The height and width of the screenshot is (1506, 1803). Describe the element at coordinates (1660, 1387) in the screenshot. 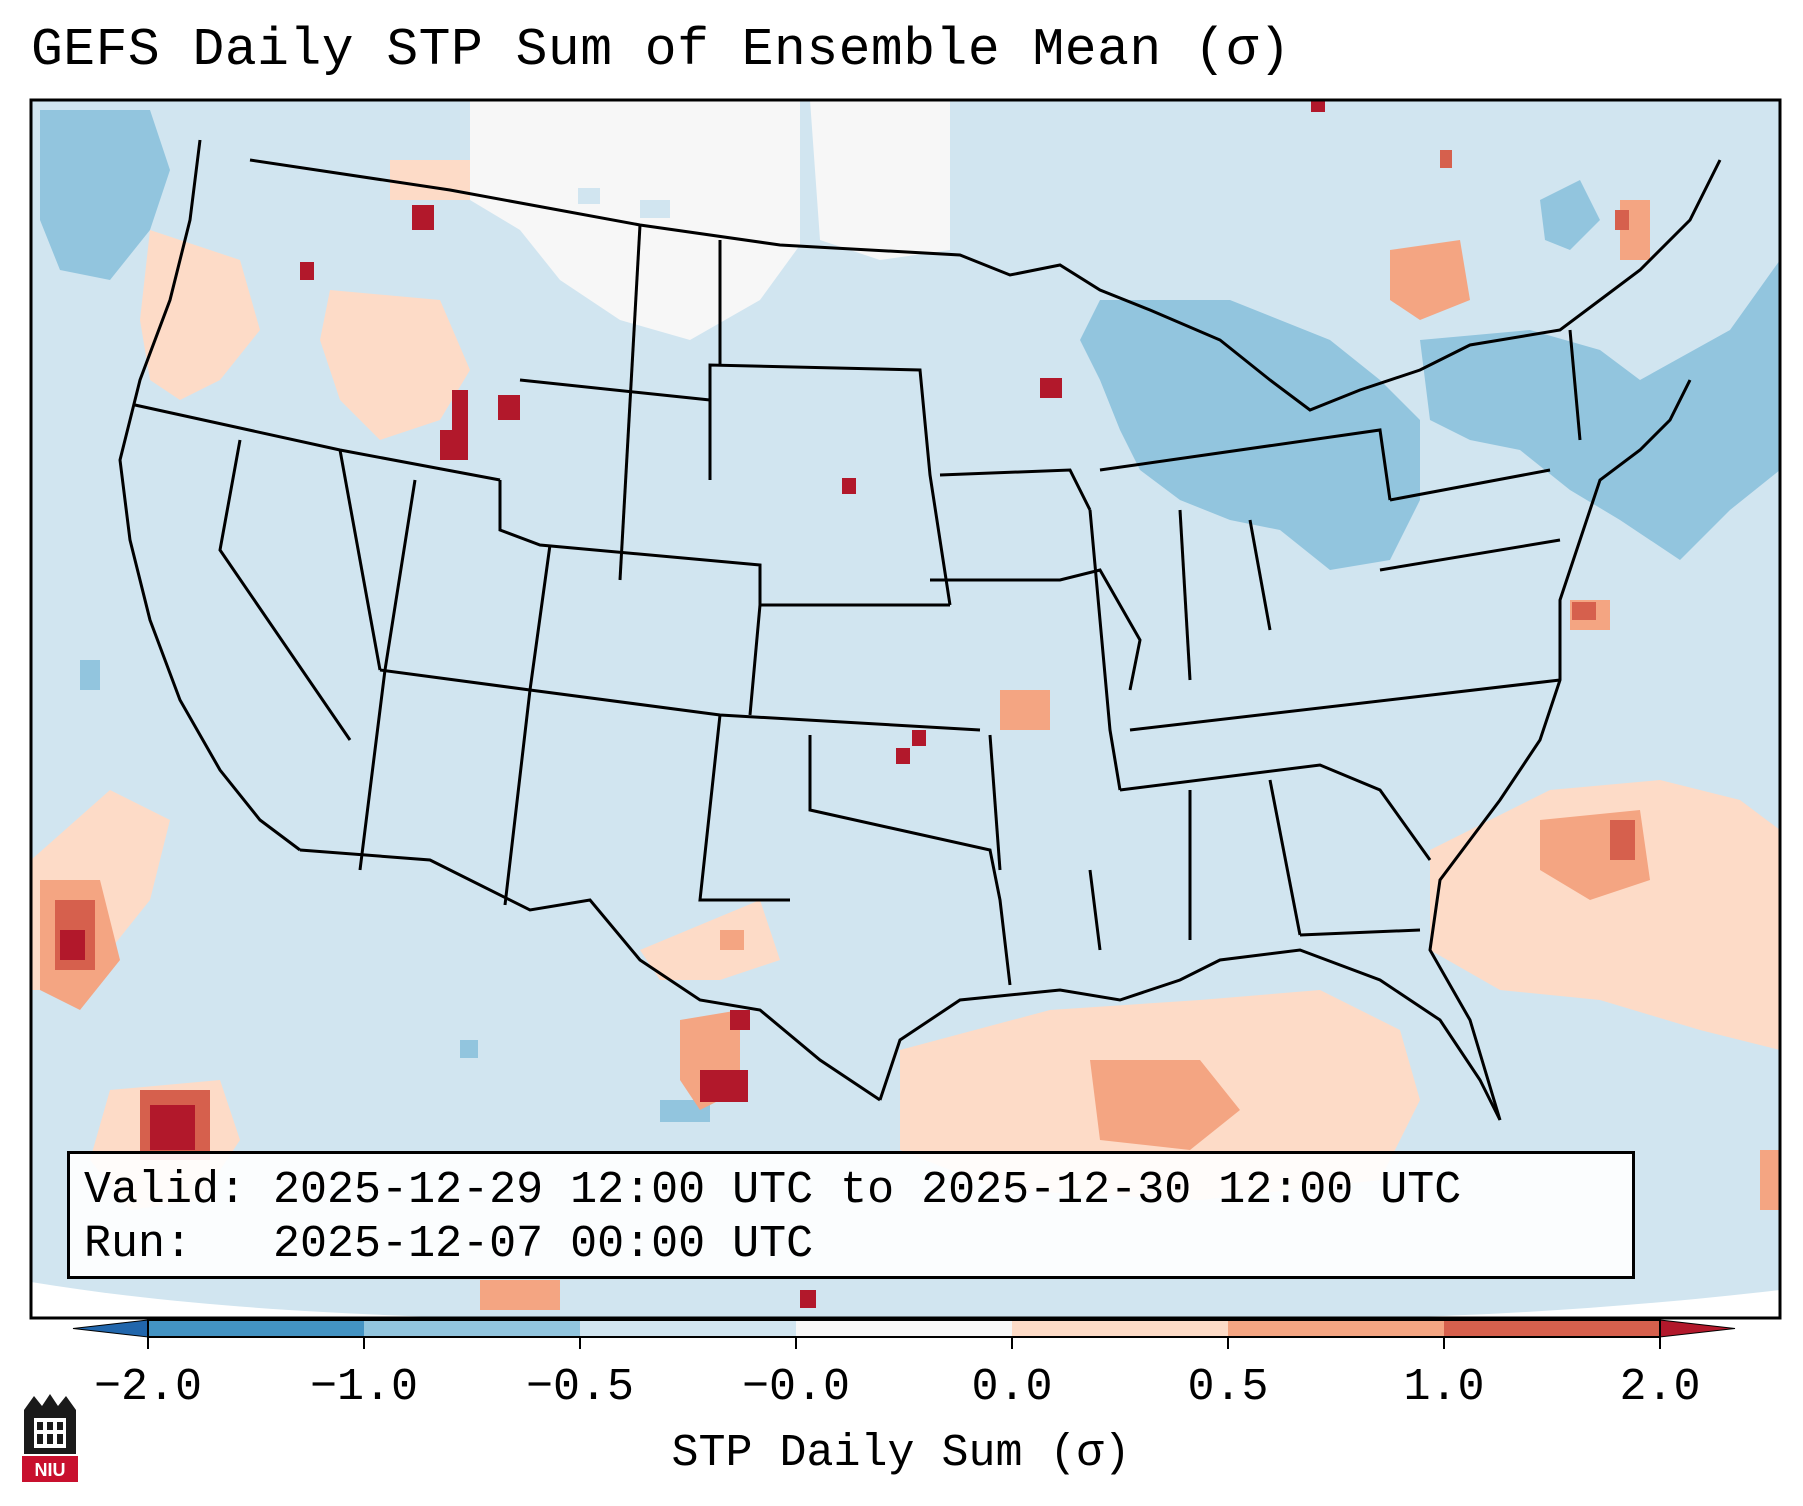

I see `colorbar-tick-label: 2.0` at that location.